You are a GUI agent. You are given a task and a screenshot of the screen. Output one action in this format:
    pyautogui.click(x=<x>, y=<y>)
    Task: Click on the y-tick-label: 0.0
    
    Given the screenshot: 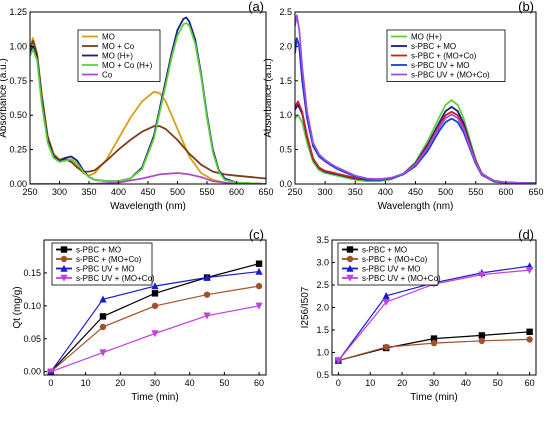 What is the action you would take?
    pyautogui.click(x=285, y=184)
    